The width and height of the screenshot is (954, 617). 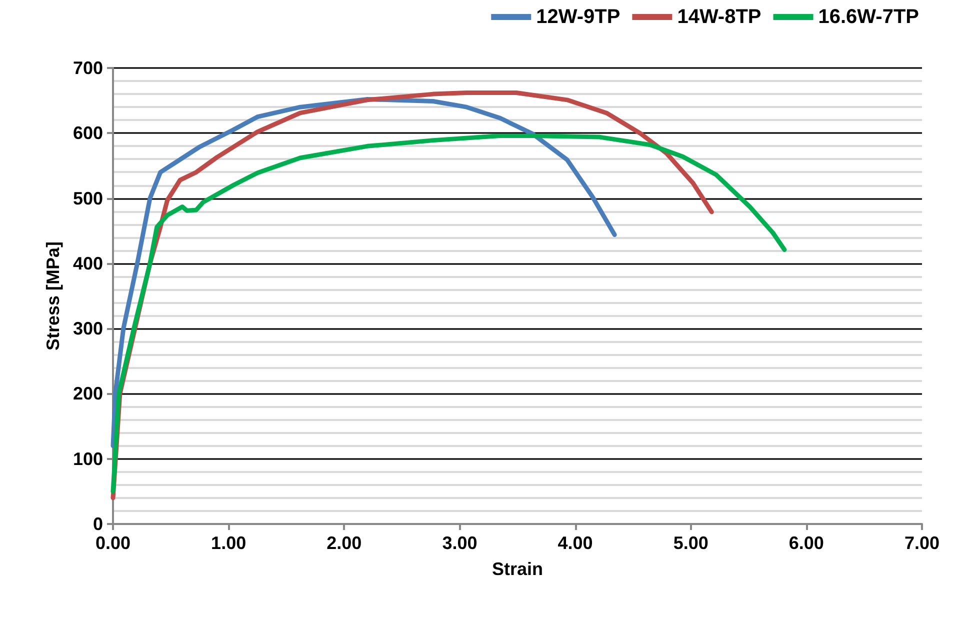 I want to click on y-tick-label: 700, so click(x=87, y=68).